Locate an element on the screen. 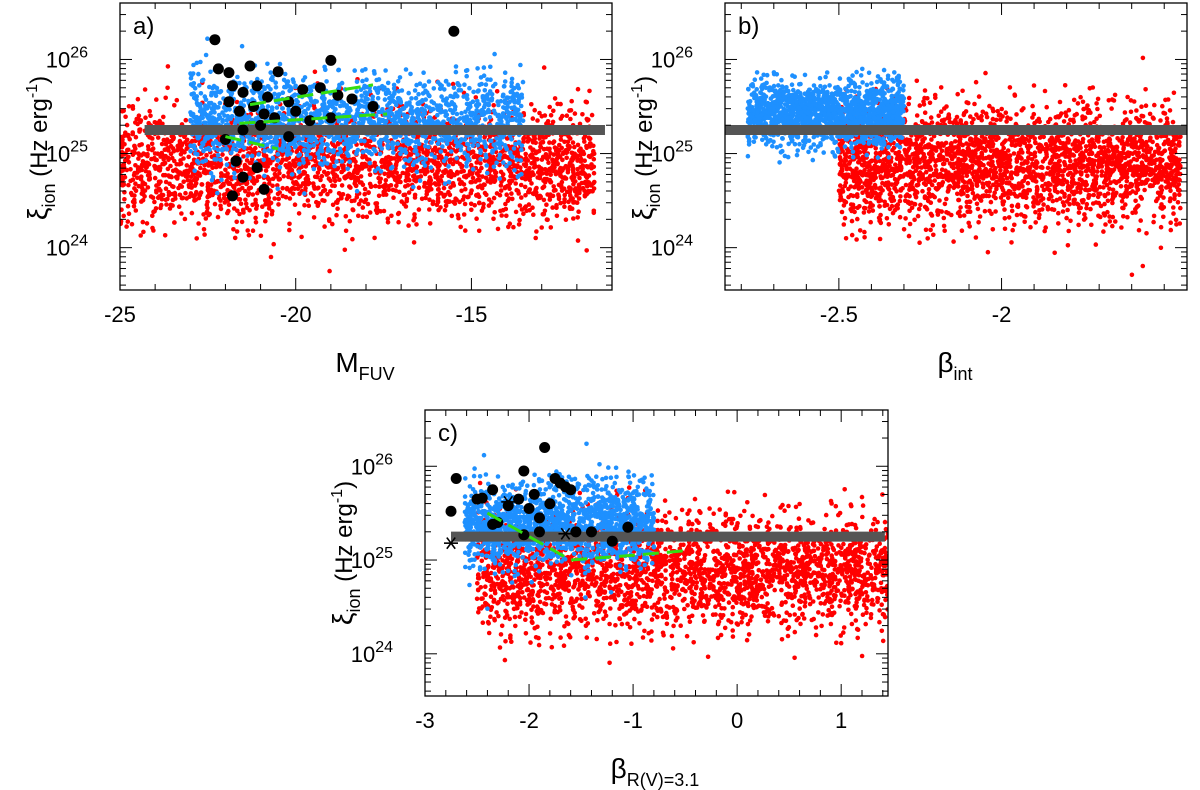  observed-point is located at coordinates (268, 97).